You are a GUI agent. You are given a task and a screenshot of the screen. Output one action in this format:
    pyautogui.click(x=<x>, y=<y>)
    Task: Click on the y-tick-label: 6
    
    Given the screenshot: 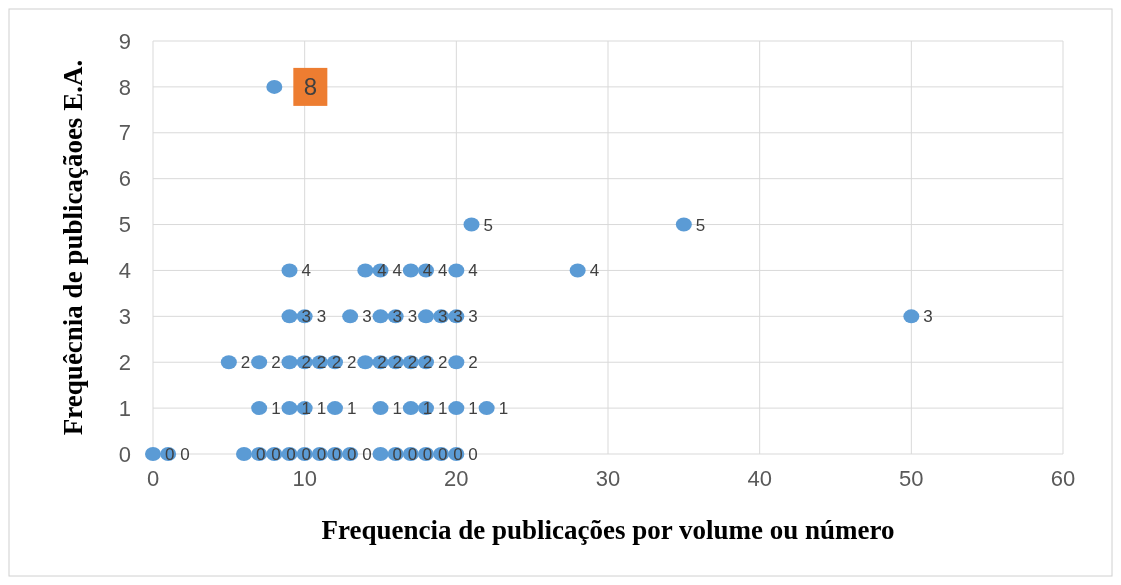 What is the action you would take?
    pyautogui.click(x=124, y=179)
    